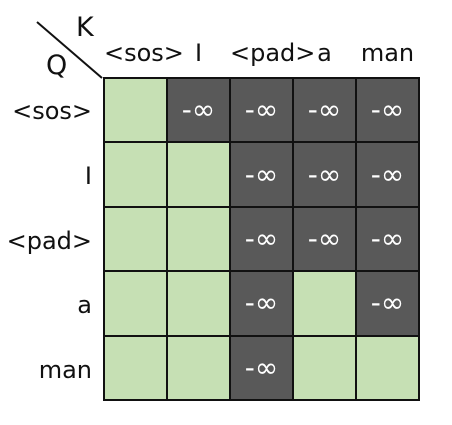 The height and width of the screenshot is (425, 452). Describe the element at coordinates (52, 111) in the screenshot. I see `row-header: <sos>` at that location.